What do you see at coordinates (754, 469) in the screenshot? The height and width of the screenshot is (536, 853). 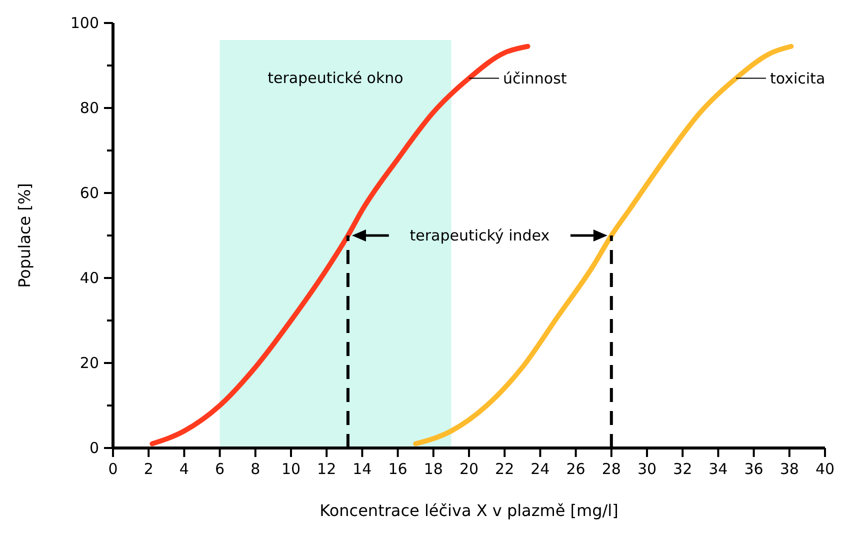 I see `x-tick-label: 36` at bounding box center [754, 469].